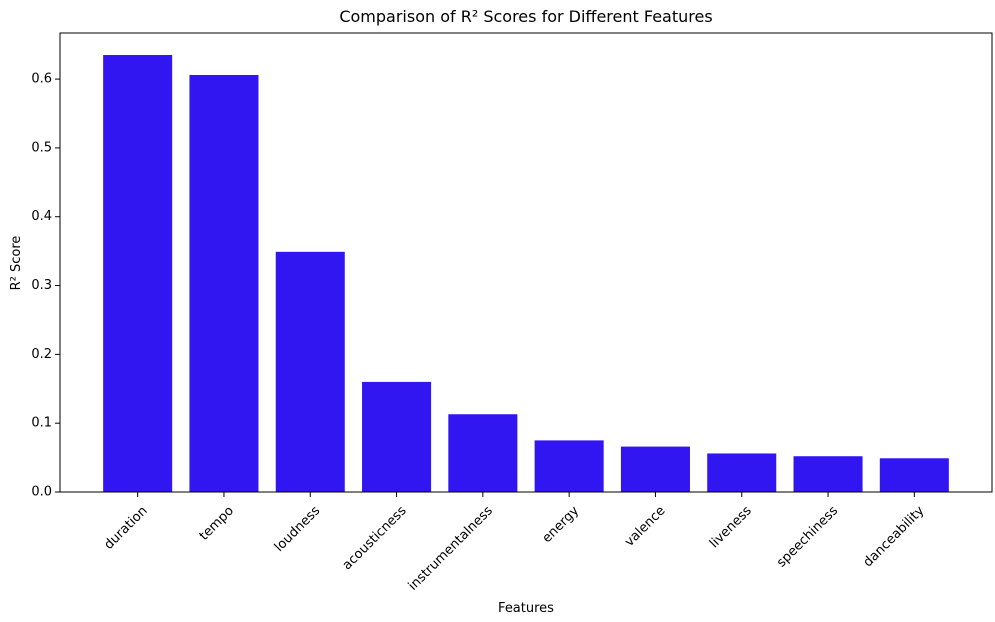 The image size is (995, 622). What do you see at coordinates (41, 216) in the screenshot?
I see `y-tick-label: 0.4` at bounding box center [41, 216].